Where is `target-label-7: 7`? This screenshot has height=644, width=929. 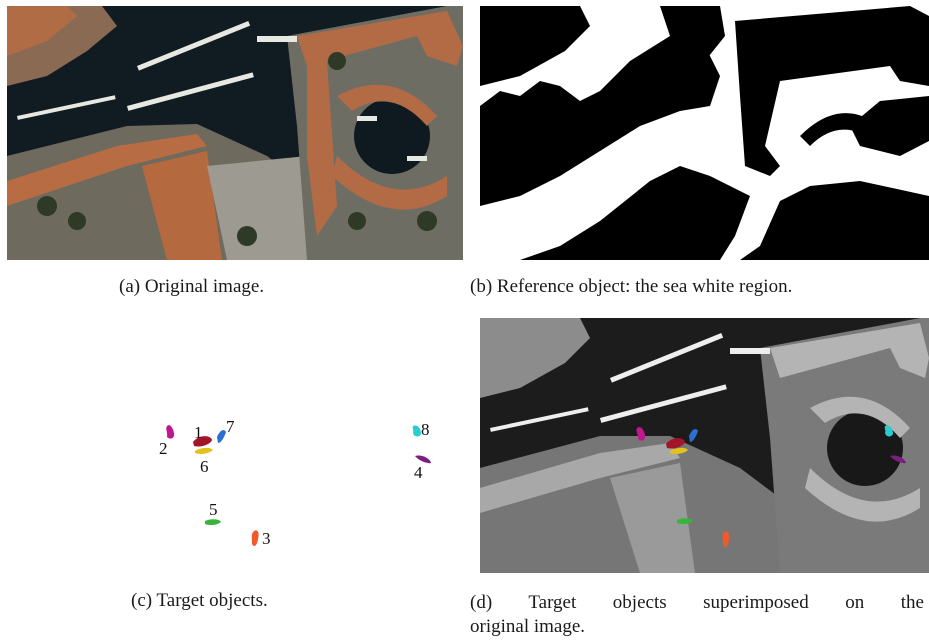 target-label-7: 7 is located at coordinates (230, 426).